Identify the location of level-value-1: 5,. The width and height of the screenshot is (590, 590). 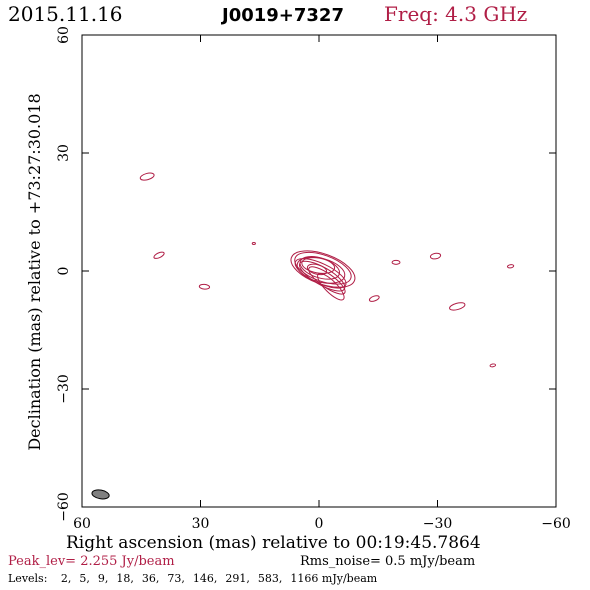
(84, 578).